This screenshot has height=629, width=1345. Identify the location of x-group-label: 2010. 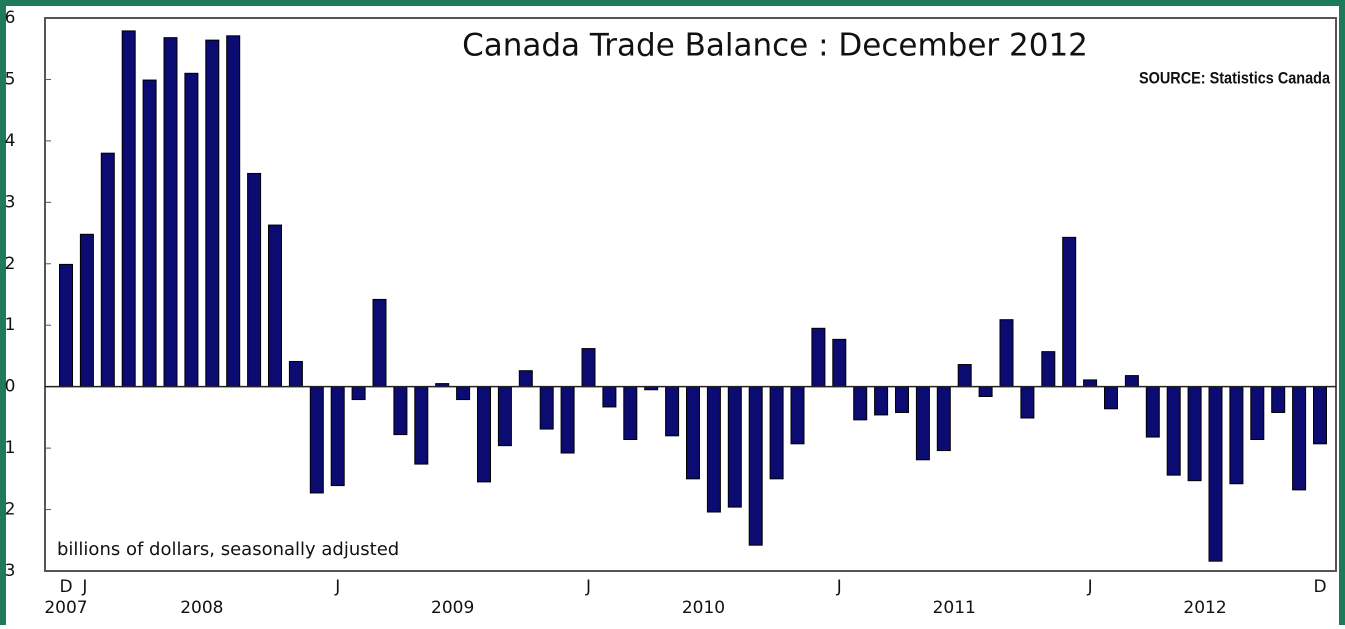
(703, 608).